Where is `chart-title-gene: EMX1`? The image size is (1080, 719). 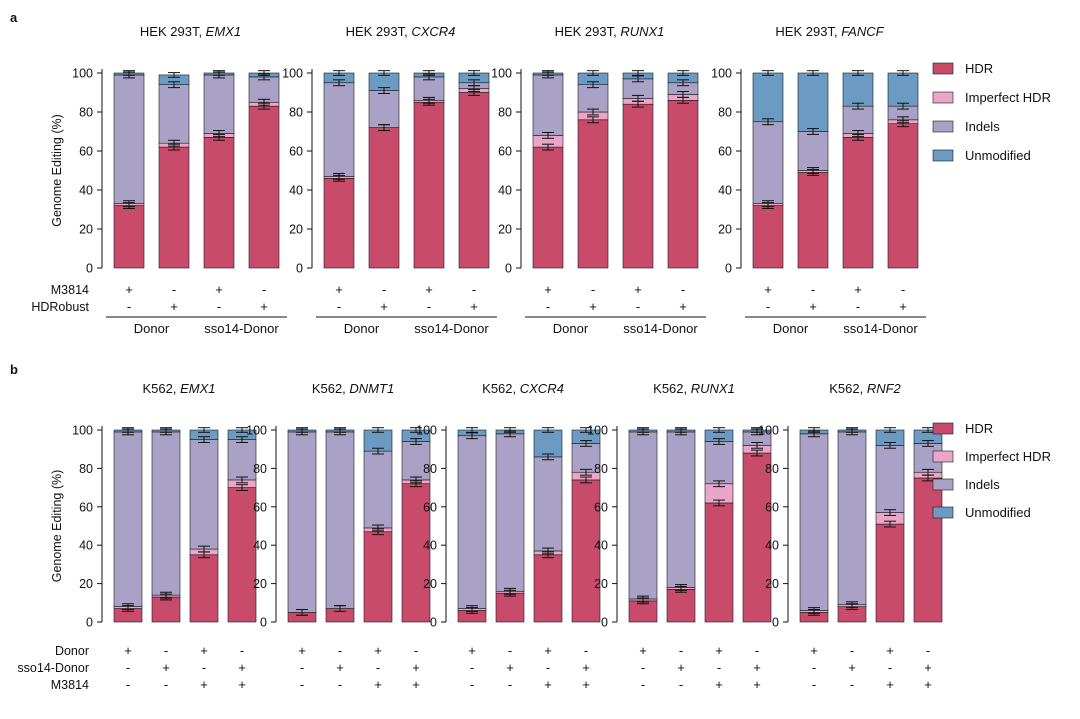 chart-title-gene: EMX1 is located at coordinates (223, 31).